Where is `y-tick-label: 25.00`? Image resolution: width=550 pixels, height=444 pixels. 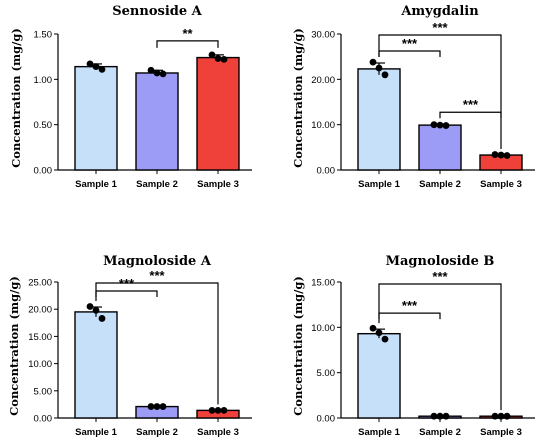
y-tick-label: 25.00 is located at coordinates (40, 283).